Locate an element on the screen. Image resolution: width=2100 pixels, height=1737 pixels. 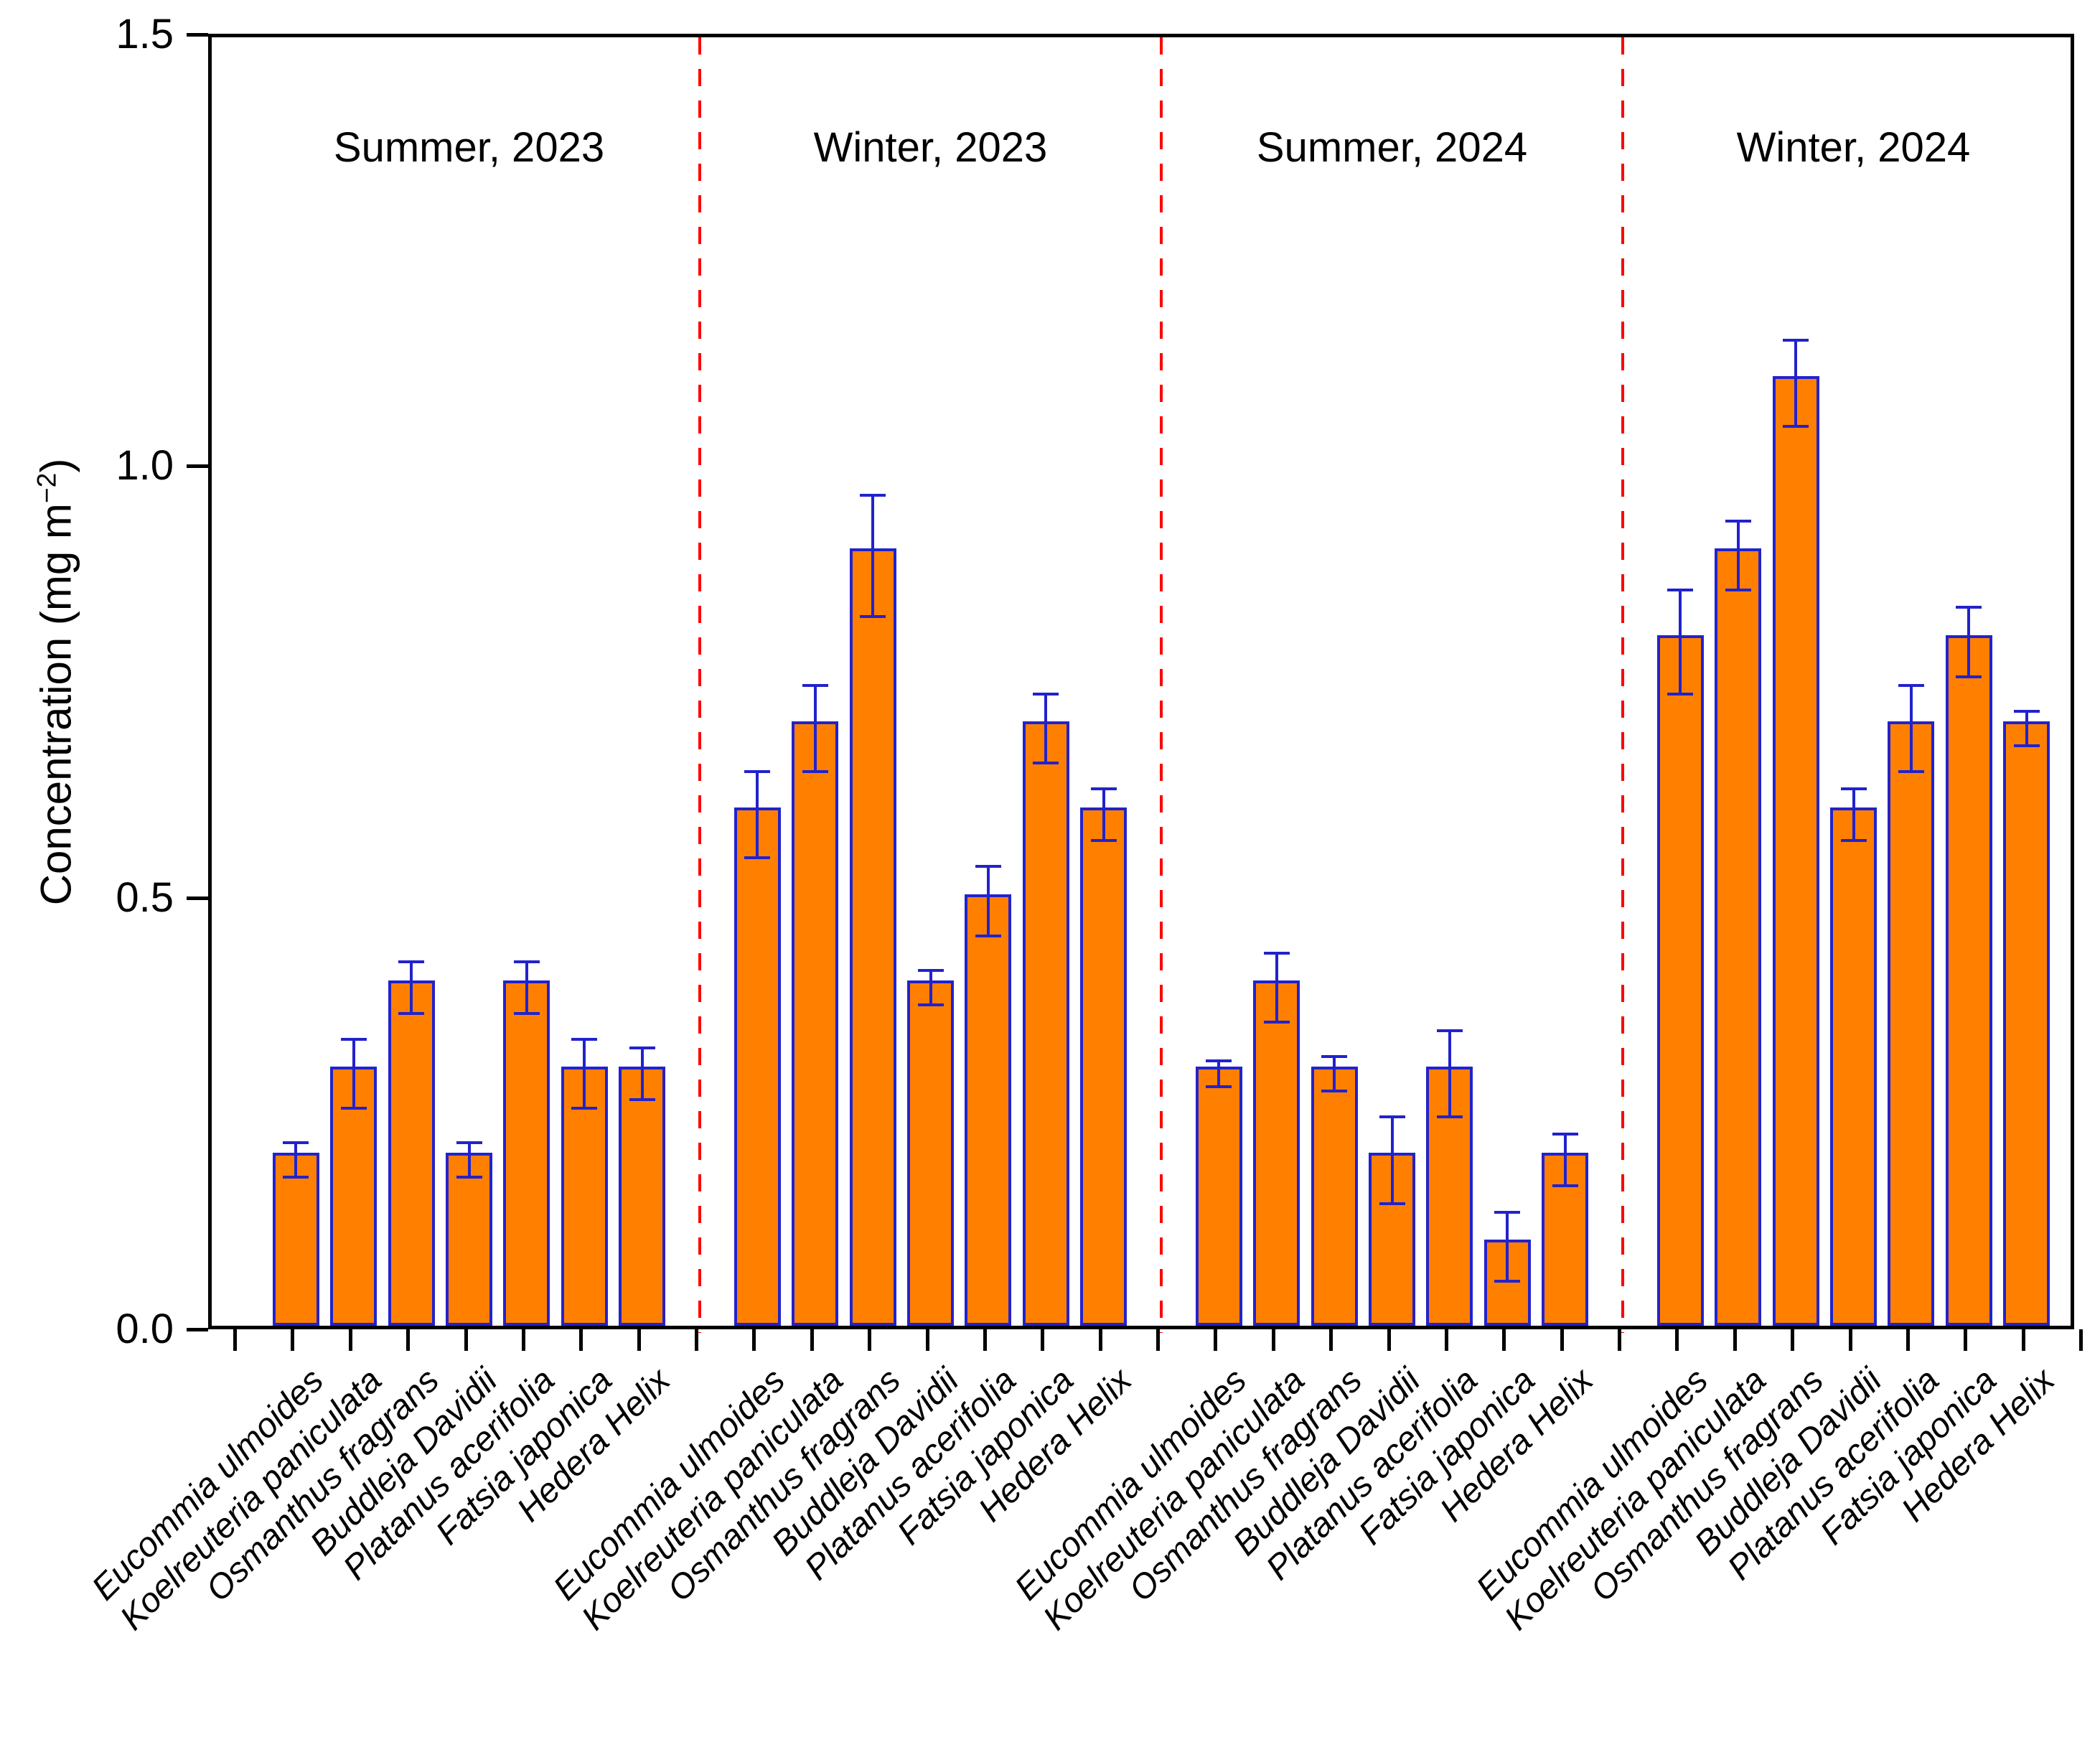
group-title: Summer, 2023 is located at coordinates (469, 147).